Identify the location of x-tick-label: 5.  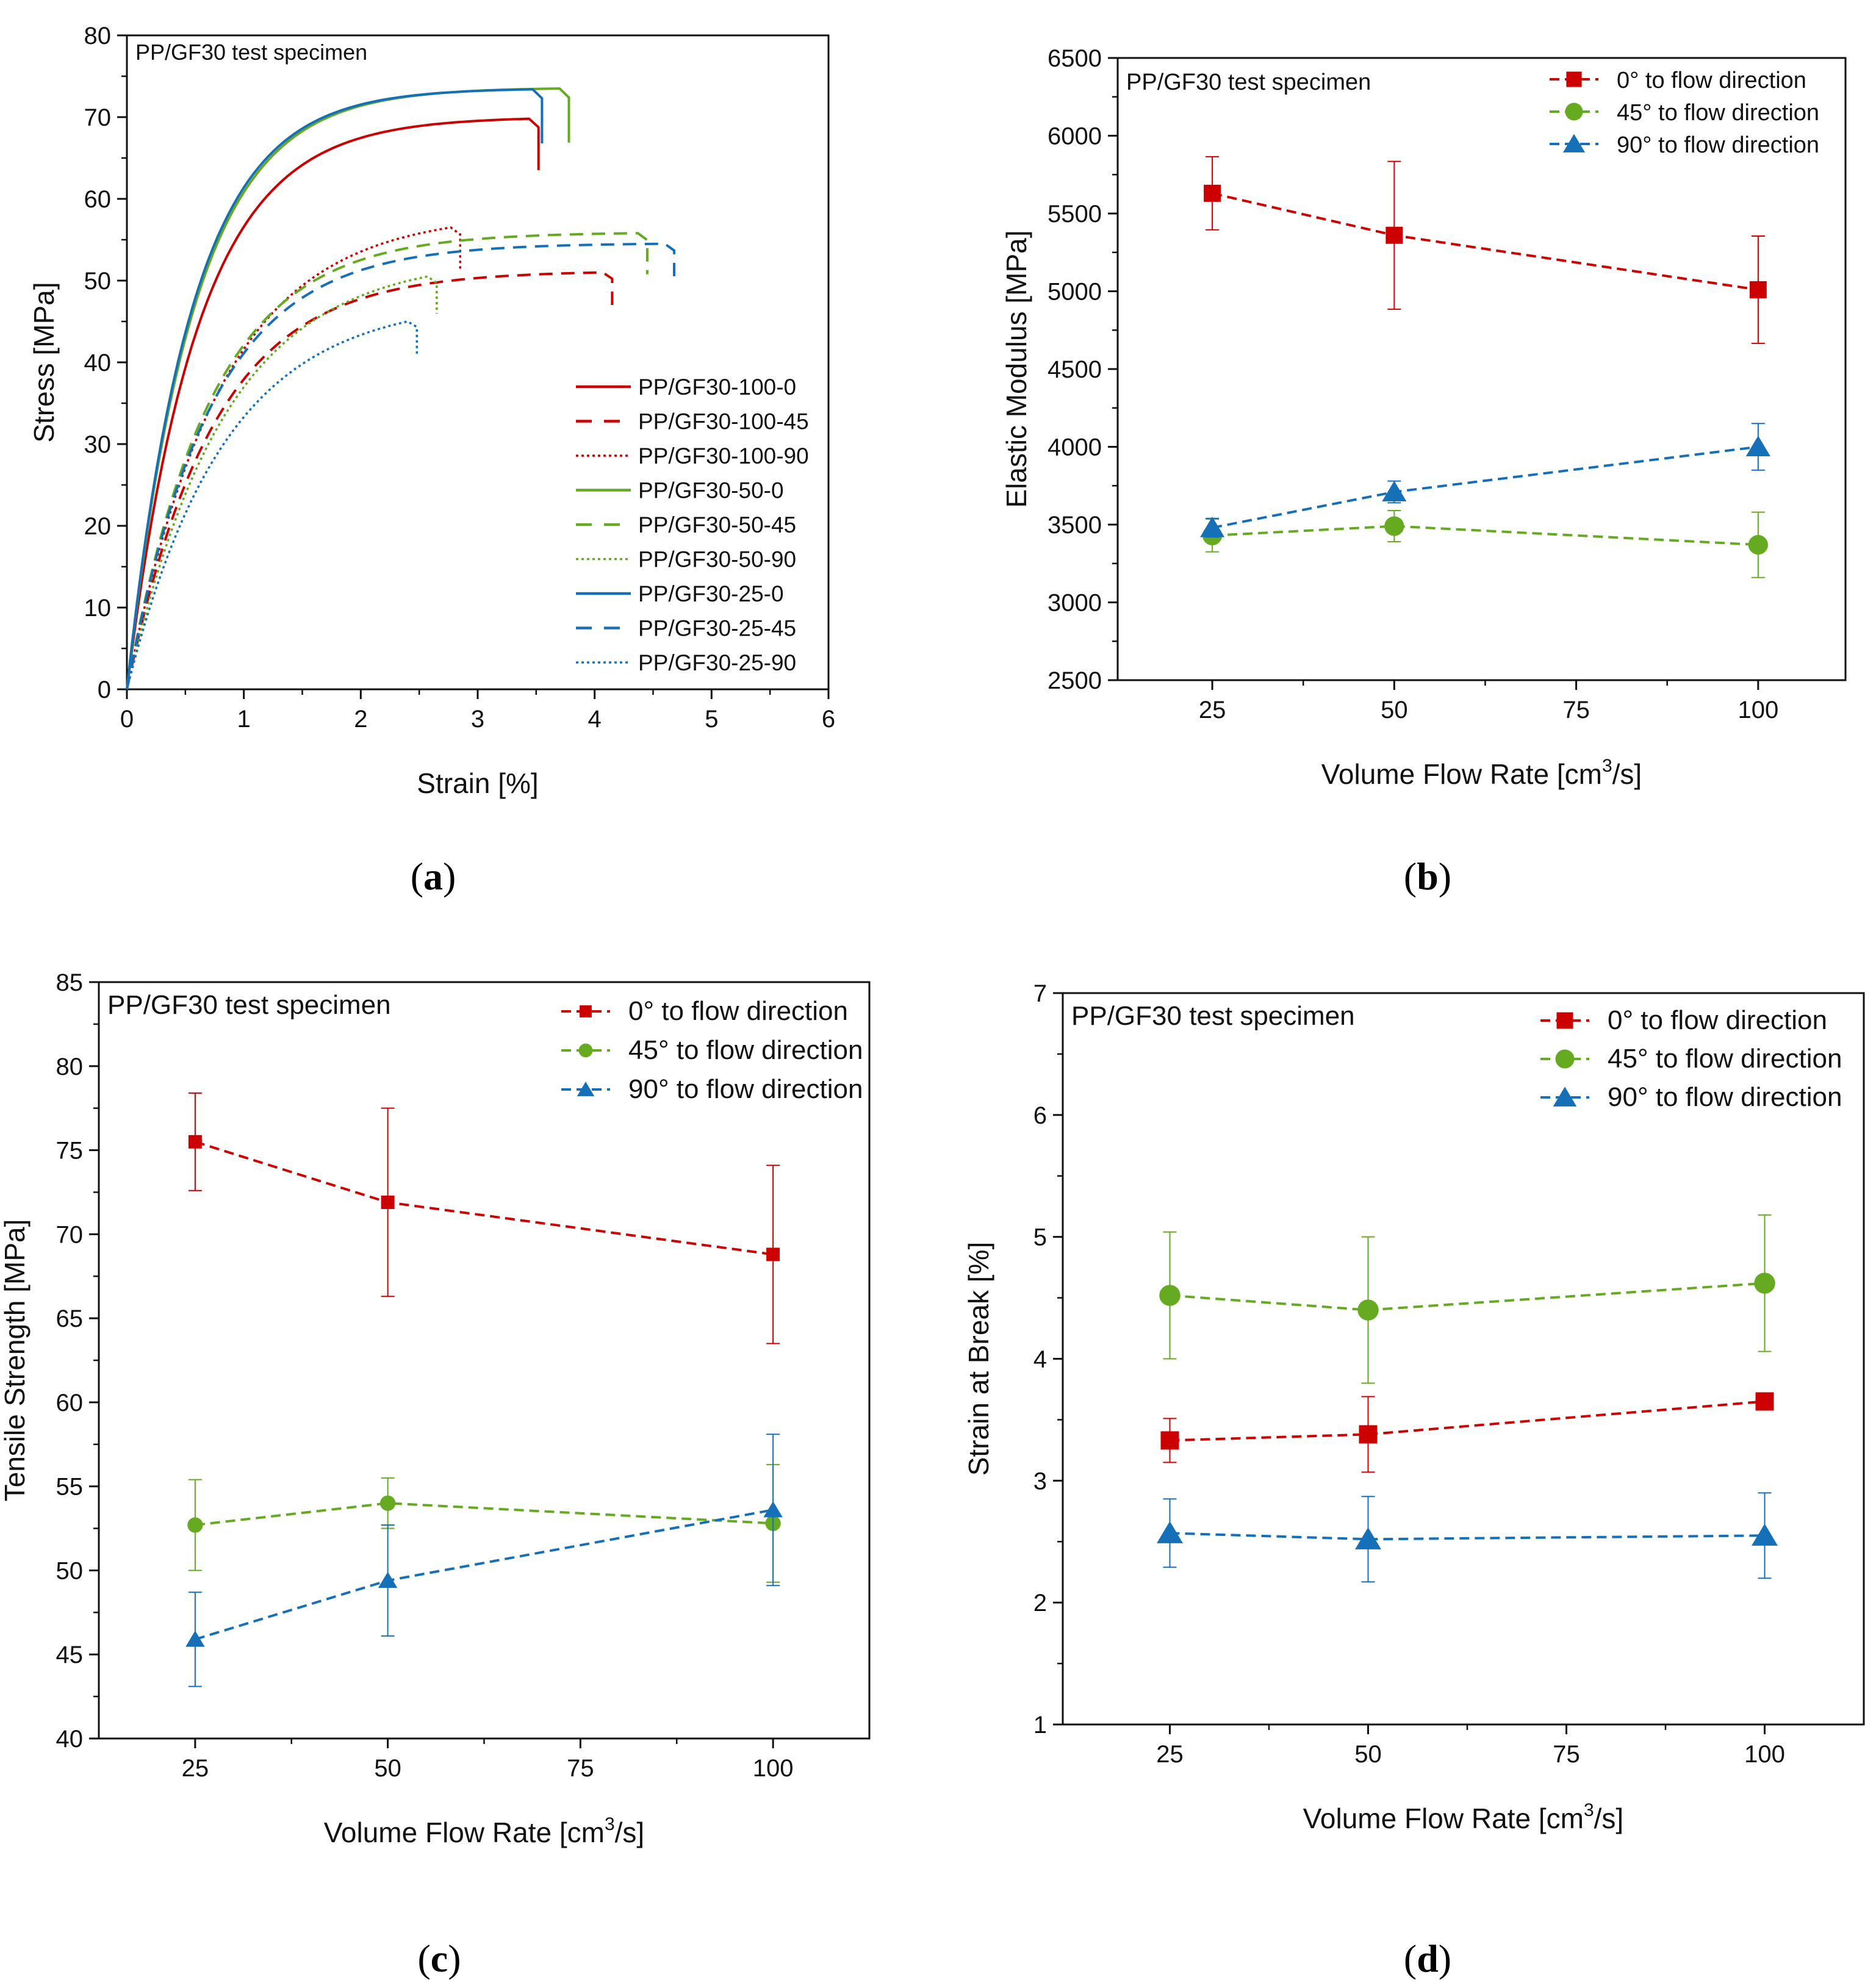
(712, 719).